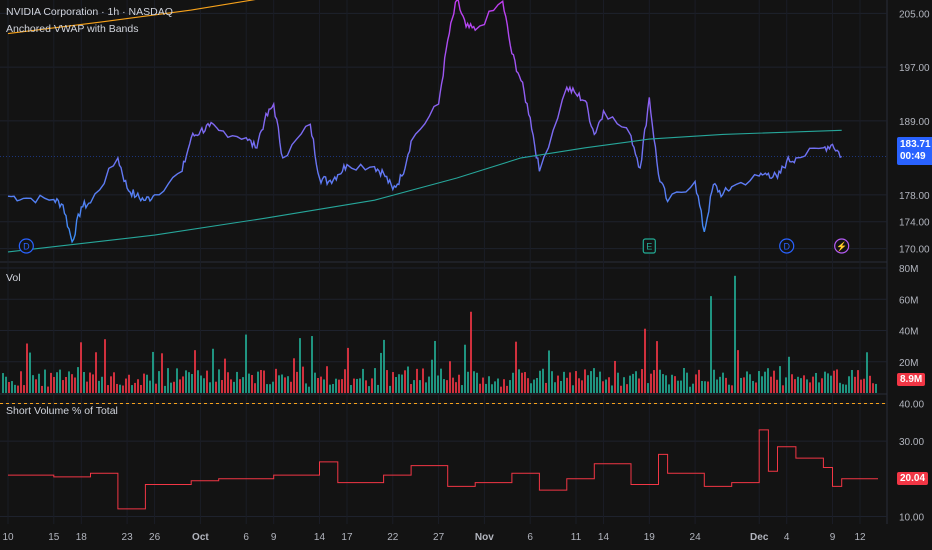 Image resolution: width=932 pixels, height=550 pixels. What do you see at coordinates (13, 278) in the screenshot?
I see `volume-panel-label: Vol` at bounding box center [13, 278].